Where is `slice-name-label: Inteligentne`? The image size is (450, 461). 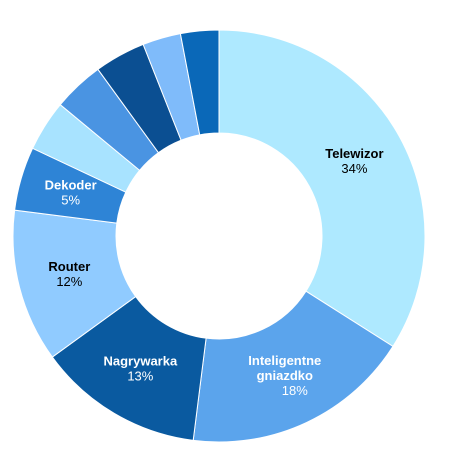
slice-name-label: Inteligentne is located at coordinates (284, 360).